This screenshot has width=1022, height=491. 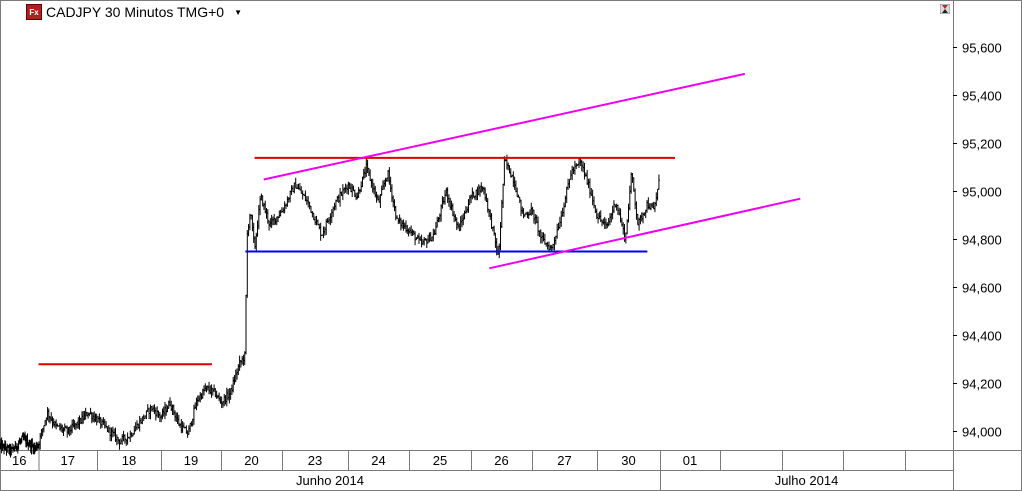 I want to click on x-day-label: 27, so click(x=564, y=460).